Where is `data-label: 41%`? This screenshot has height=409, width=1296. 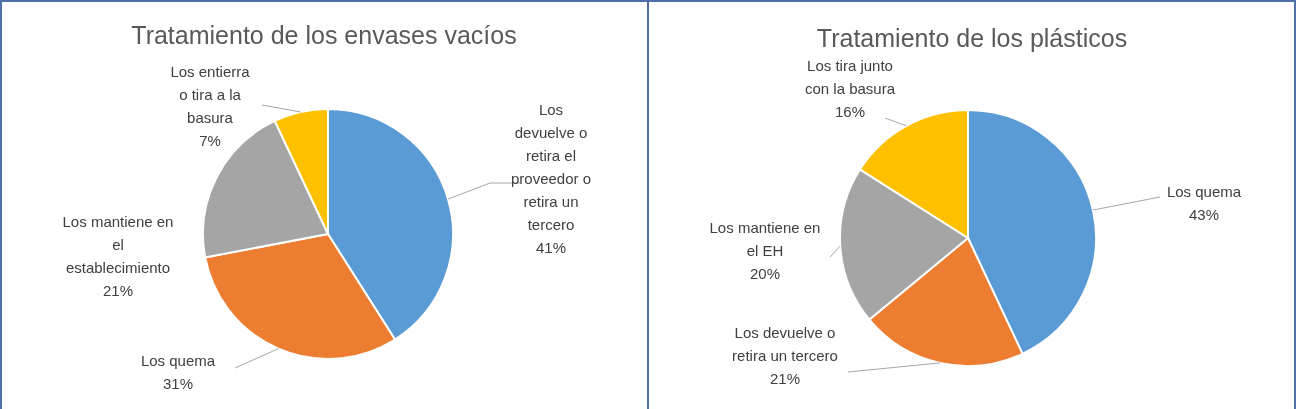 data-label: 41% is located at coordinates (551, 247).